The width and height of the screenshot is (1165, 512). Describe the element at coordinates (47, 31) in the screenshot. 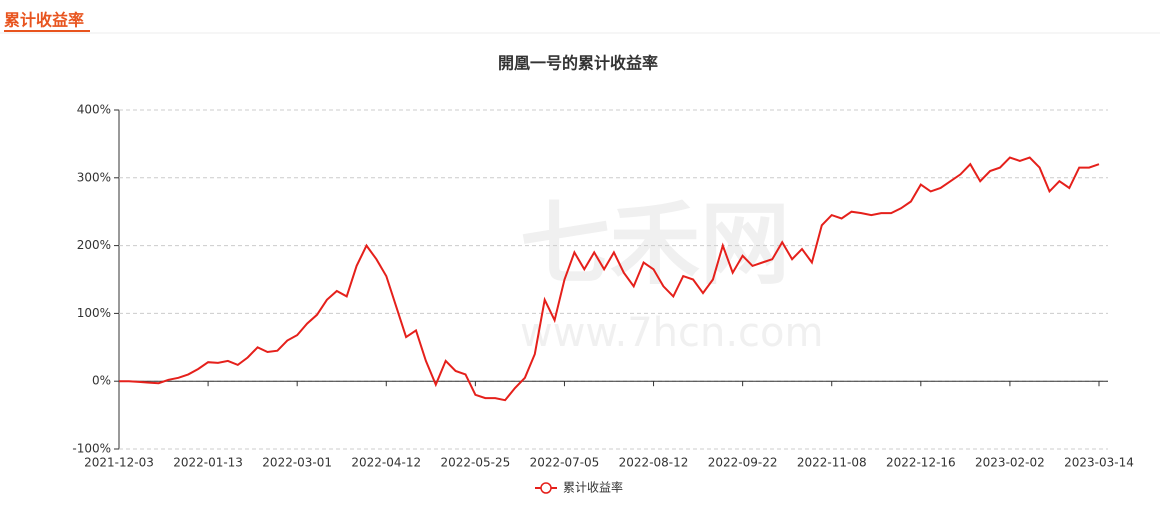

I see `tab-underline` at that location.